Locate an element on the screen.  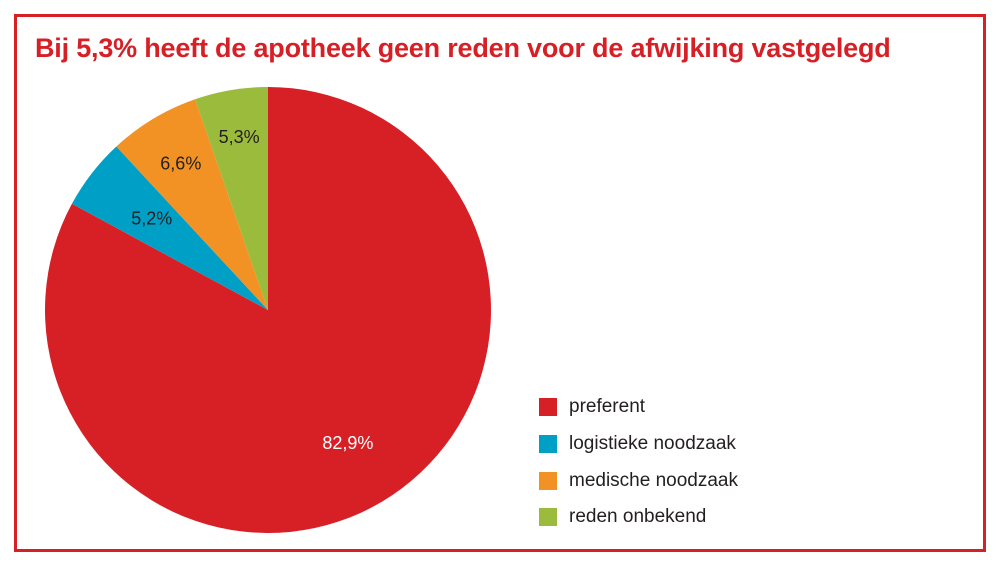
pie-label-reden-onbekend: 5,3% is located at coordinates (239, 137).